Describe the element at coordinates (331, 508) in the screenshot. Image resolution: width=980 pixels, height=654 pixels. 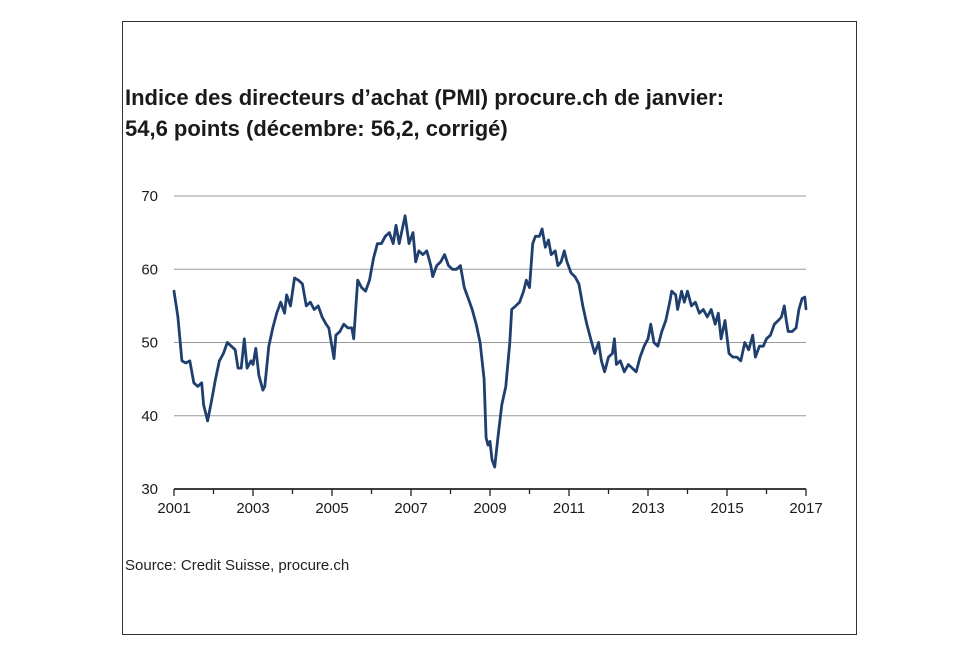
I see `x-tick-label: 2005` at that location.